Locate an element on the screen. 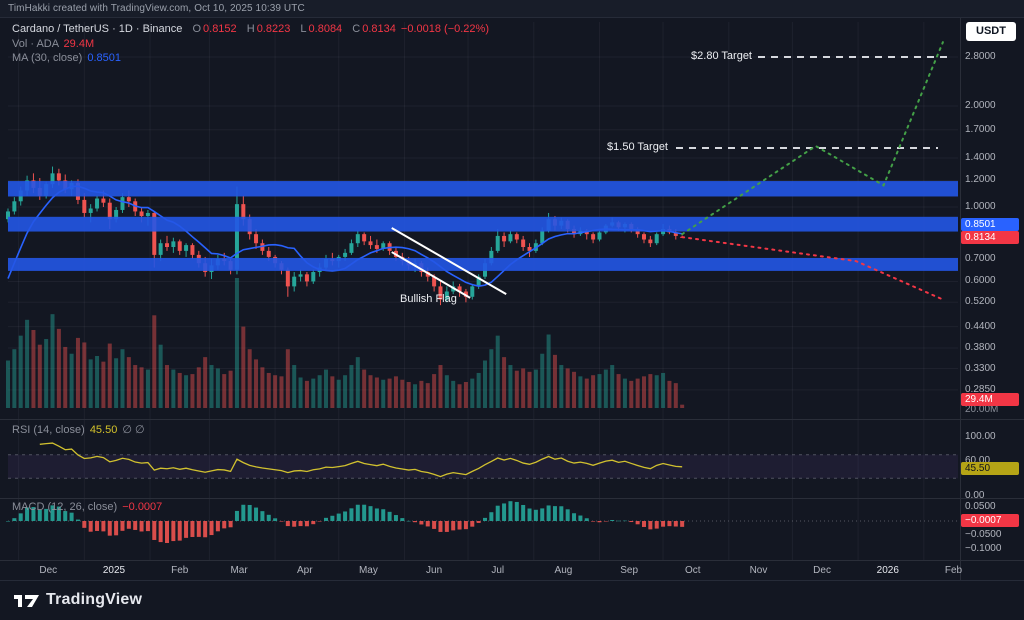 The height and width of the screenshot is (620, 1024). volume-label: Vol · ADA is located at coordinates (35, 44).